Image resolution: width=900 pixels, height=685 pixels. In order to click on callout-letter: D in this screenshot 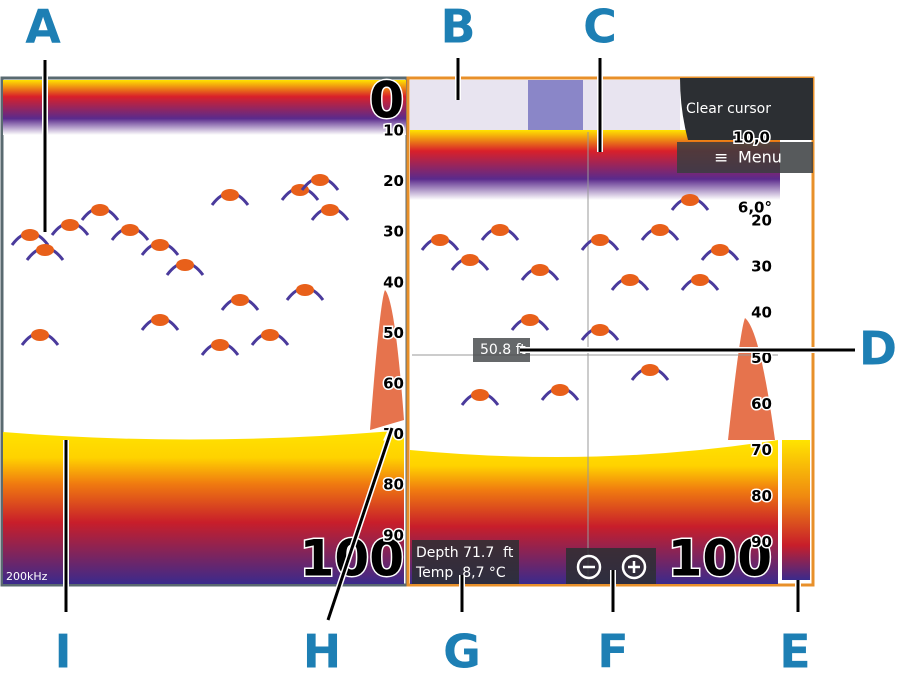, I will do `click(878, 349)`.